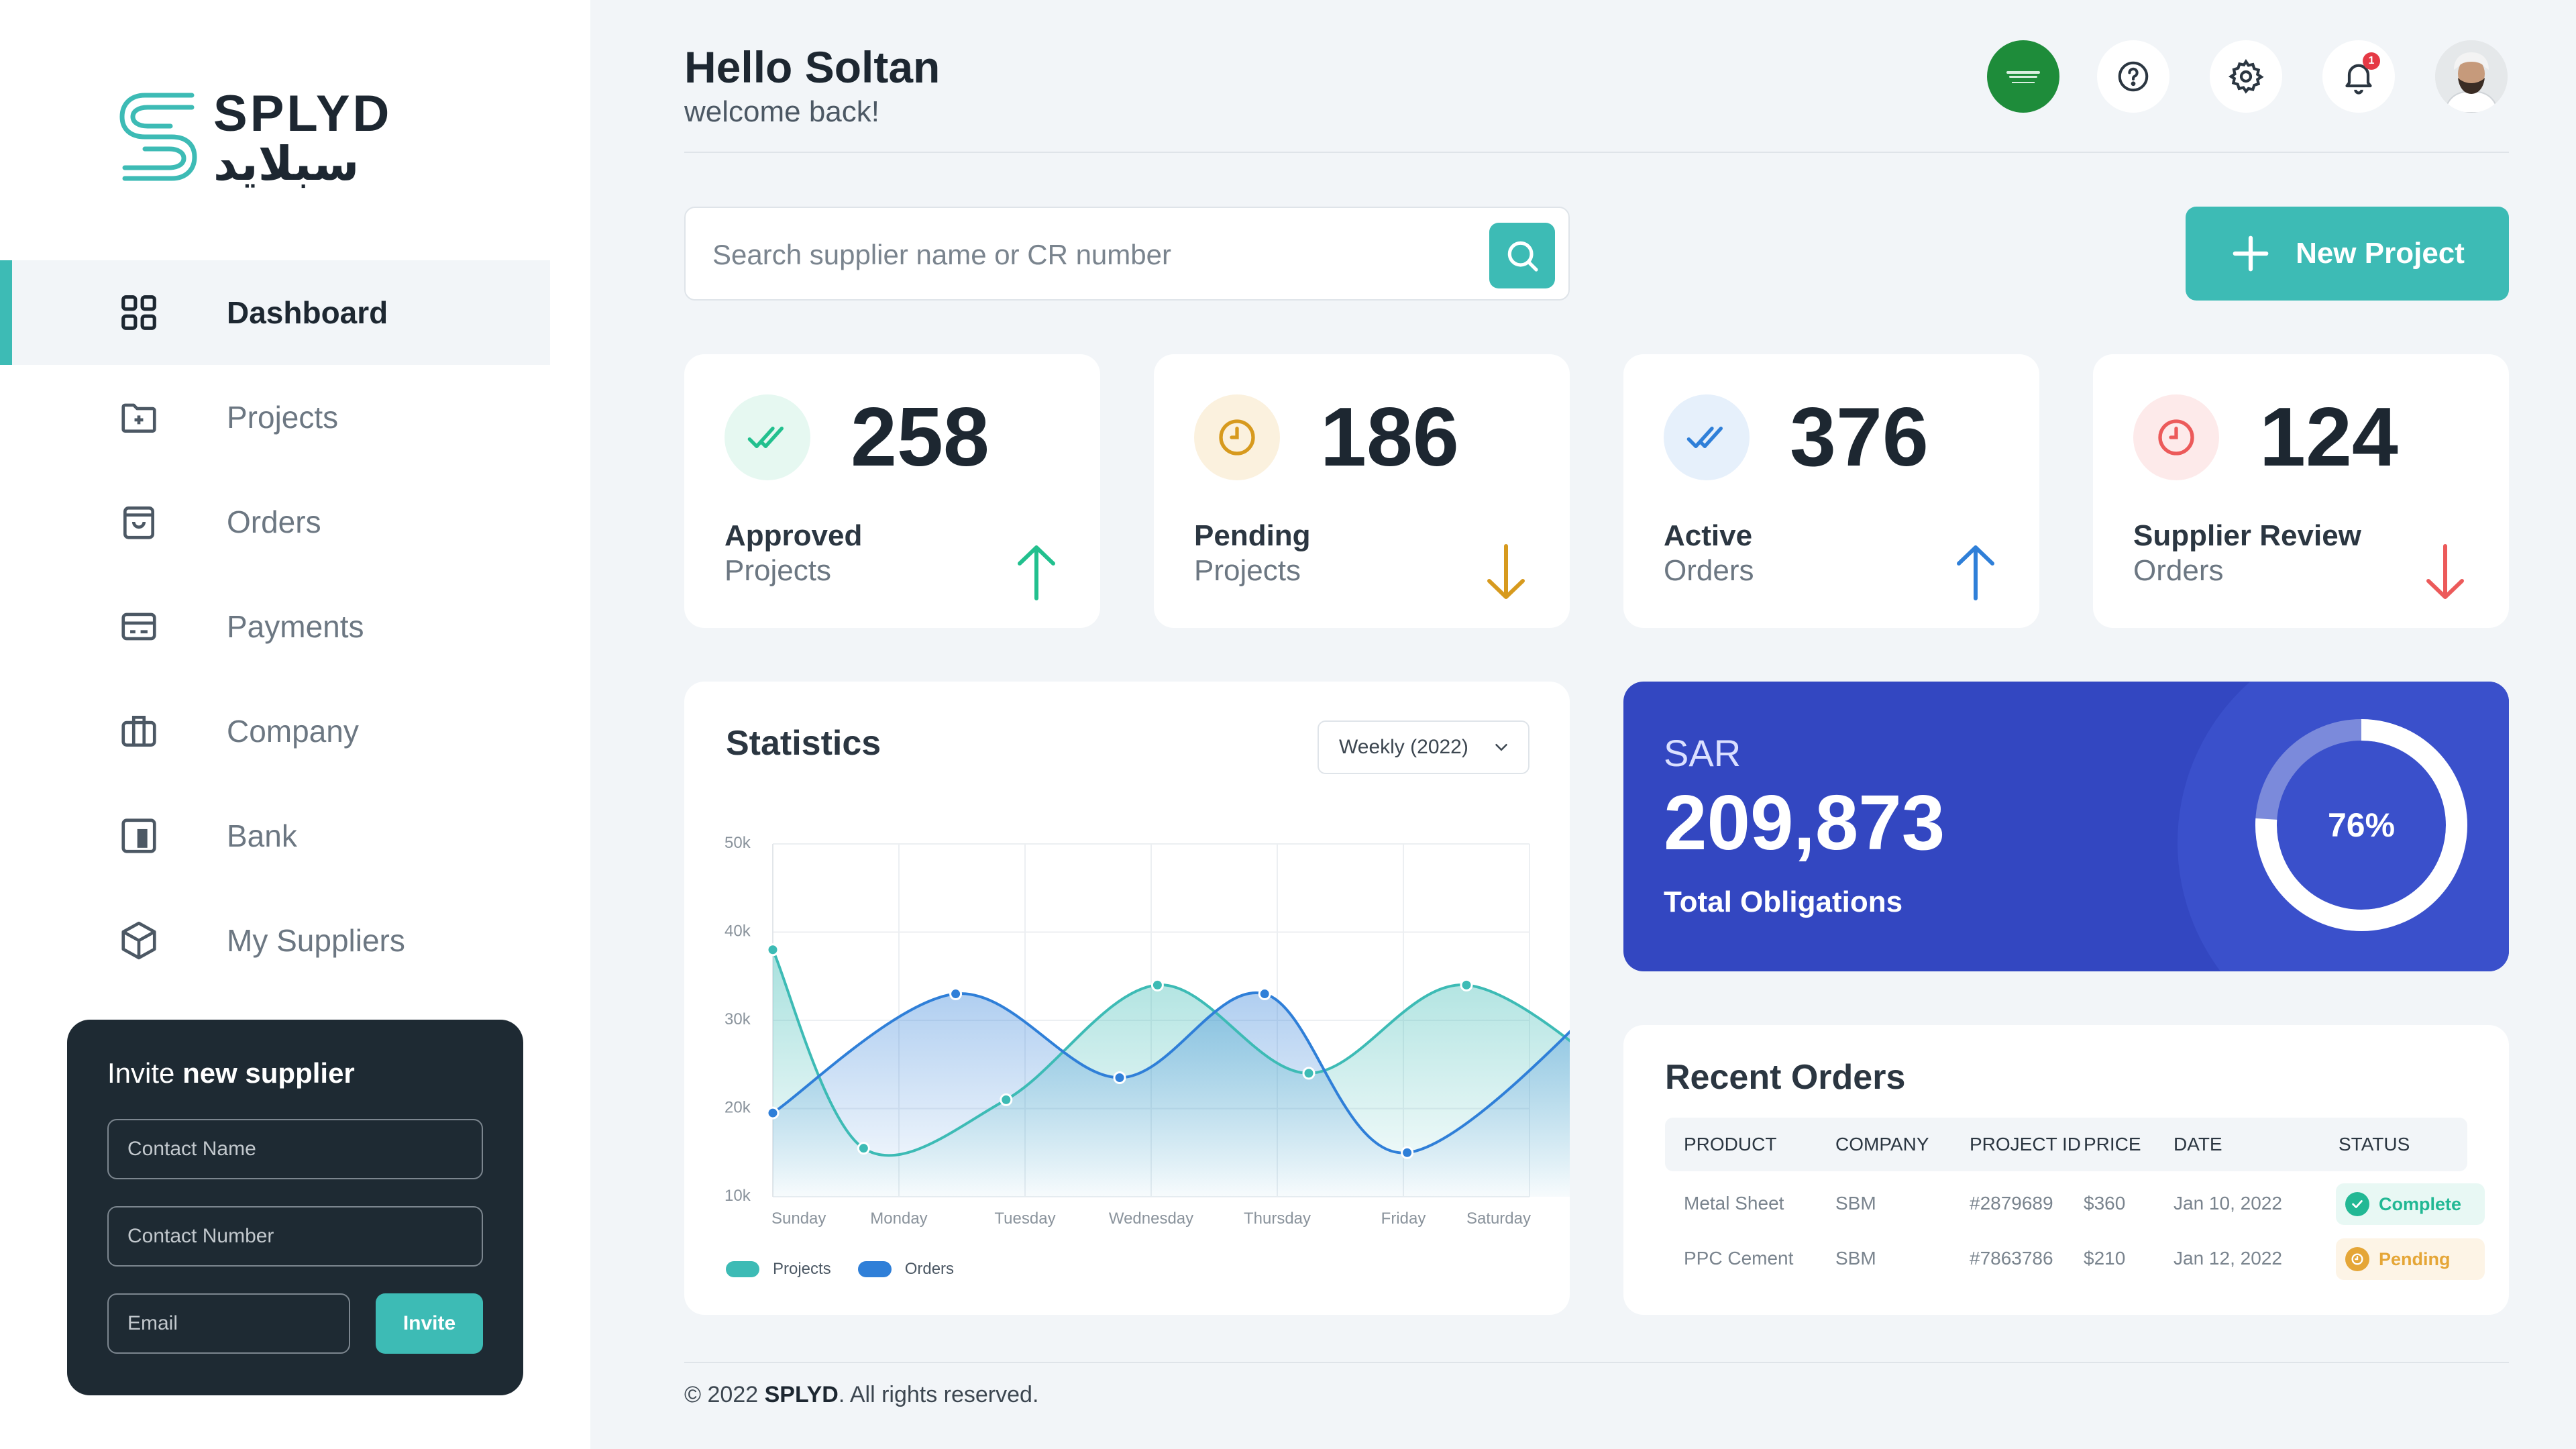 The width and height of the screenshot is (2576, 1449). What do you see at coordinates (1596, 1362) in the screenshot?
I see `footer-divider` at bounding box center [1596, 1362].